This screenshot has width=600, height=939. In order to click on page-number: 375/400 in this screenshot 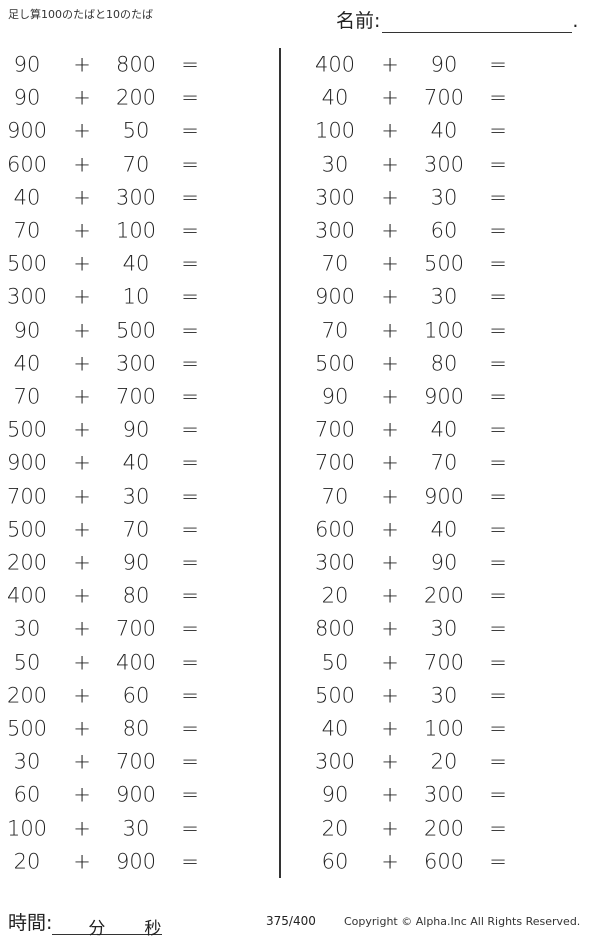, I will do `click(291, 921)`.